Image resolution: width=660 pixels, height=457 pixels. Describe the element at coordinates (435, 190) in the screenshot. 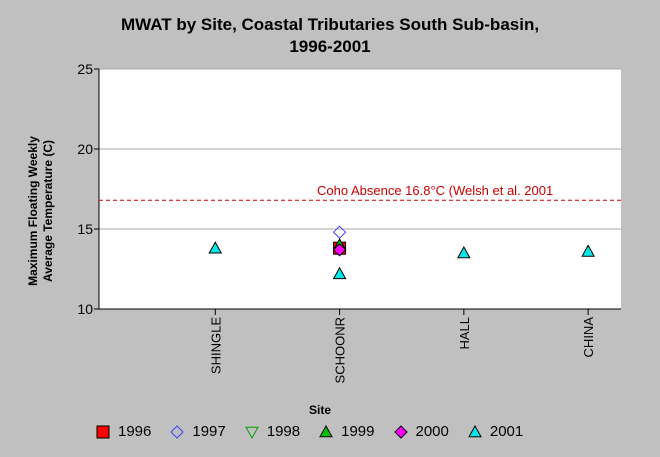

I see `coho-absence-label: Coho Absence 16.8°C (Welsh et al. 2001` at that location.